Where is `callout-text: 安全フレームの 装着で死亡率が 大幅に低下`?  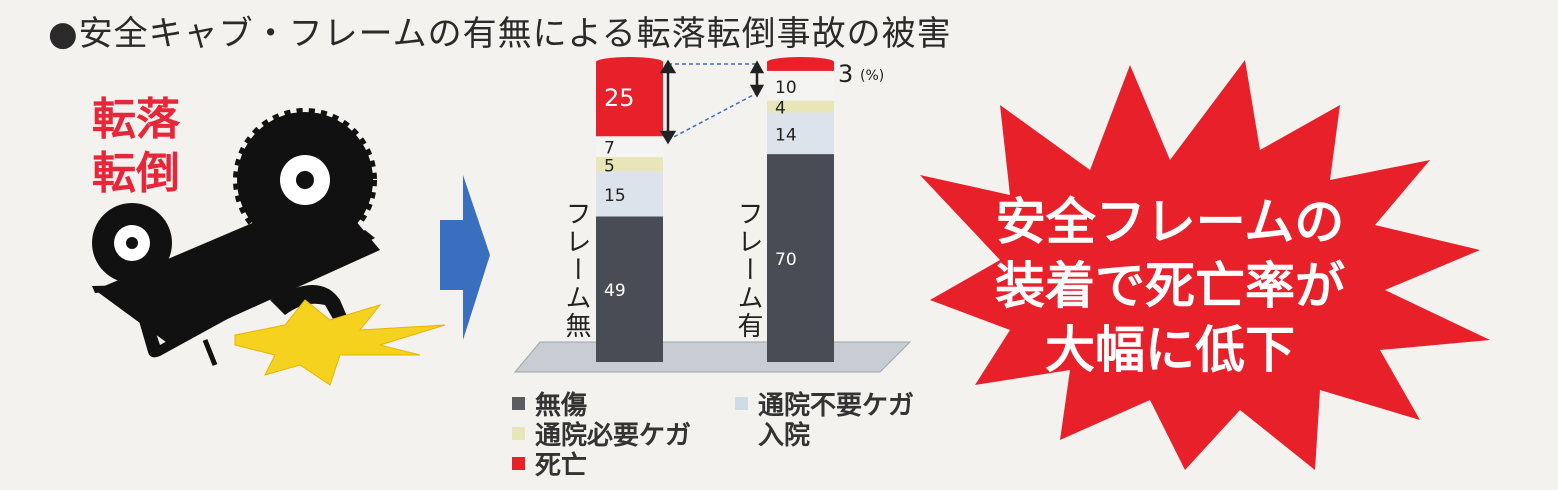
callout-text: 安全フレームの 装着で死亡率が 大幅に低下 is located at coordinates (1170, 286).